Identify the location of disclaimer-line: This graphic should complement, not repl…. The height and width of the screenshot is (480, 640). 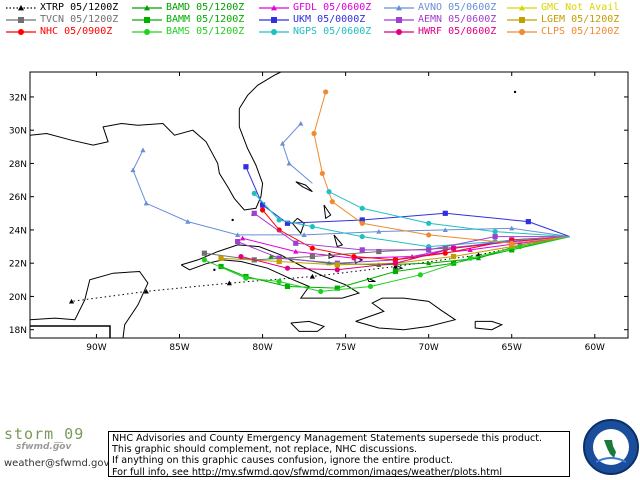
(265, 450).